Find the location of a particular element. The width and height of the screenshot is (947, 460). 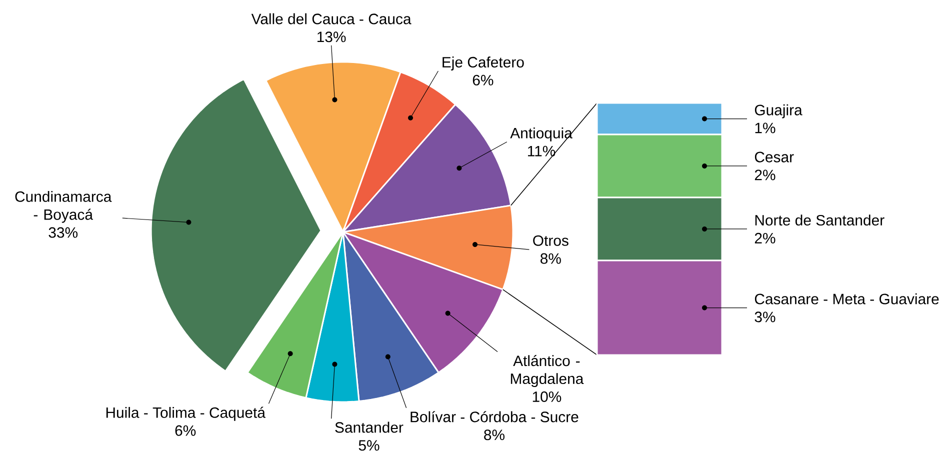

slice-label: Santander is located at coordinates (369, 427).